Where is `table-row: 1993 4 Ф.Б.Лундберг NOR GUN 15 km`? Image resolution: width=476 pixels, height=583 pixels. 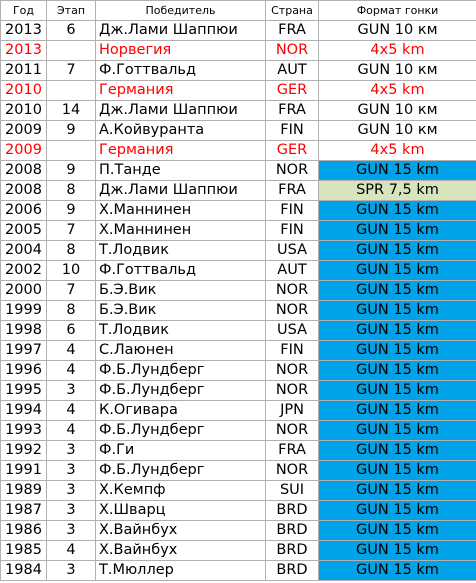 table-row: 1993 4 Ф.Б.Лундберг NOR GUN 15 km is located at coordinates (238, 430).